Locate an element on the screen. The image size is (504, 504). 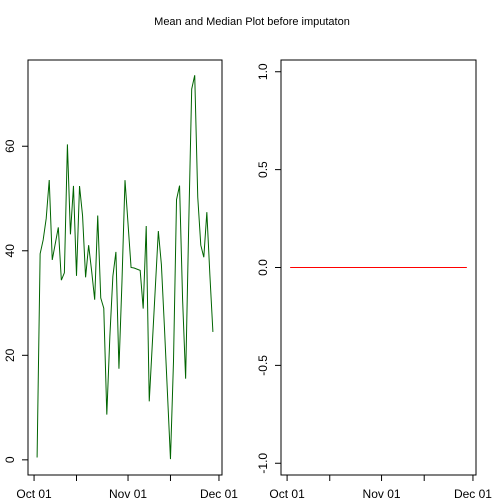
y-tick-label: 0.5 is located at coordinates (263, 169).